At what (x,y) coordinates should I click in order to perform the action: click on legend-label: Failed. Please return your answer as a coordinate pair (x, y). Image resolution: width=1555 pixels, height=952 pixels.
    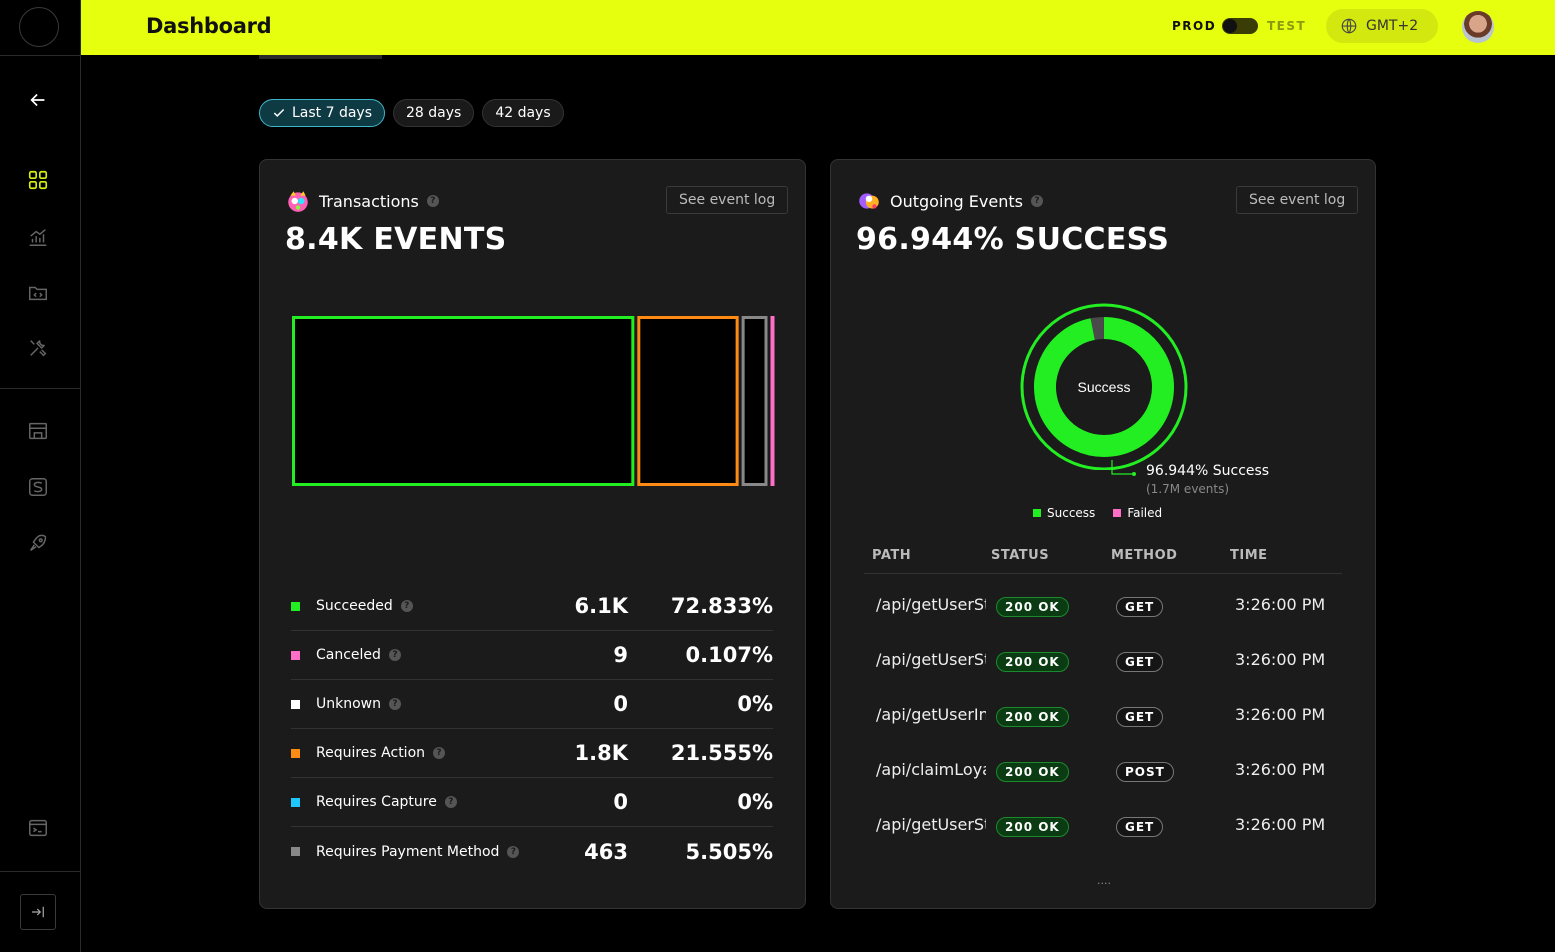
    Looking at the image, I should click on (1145, 513).